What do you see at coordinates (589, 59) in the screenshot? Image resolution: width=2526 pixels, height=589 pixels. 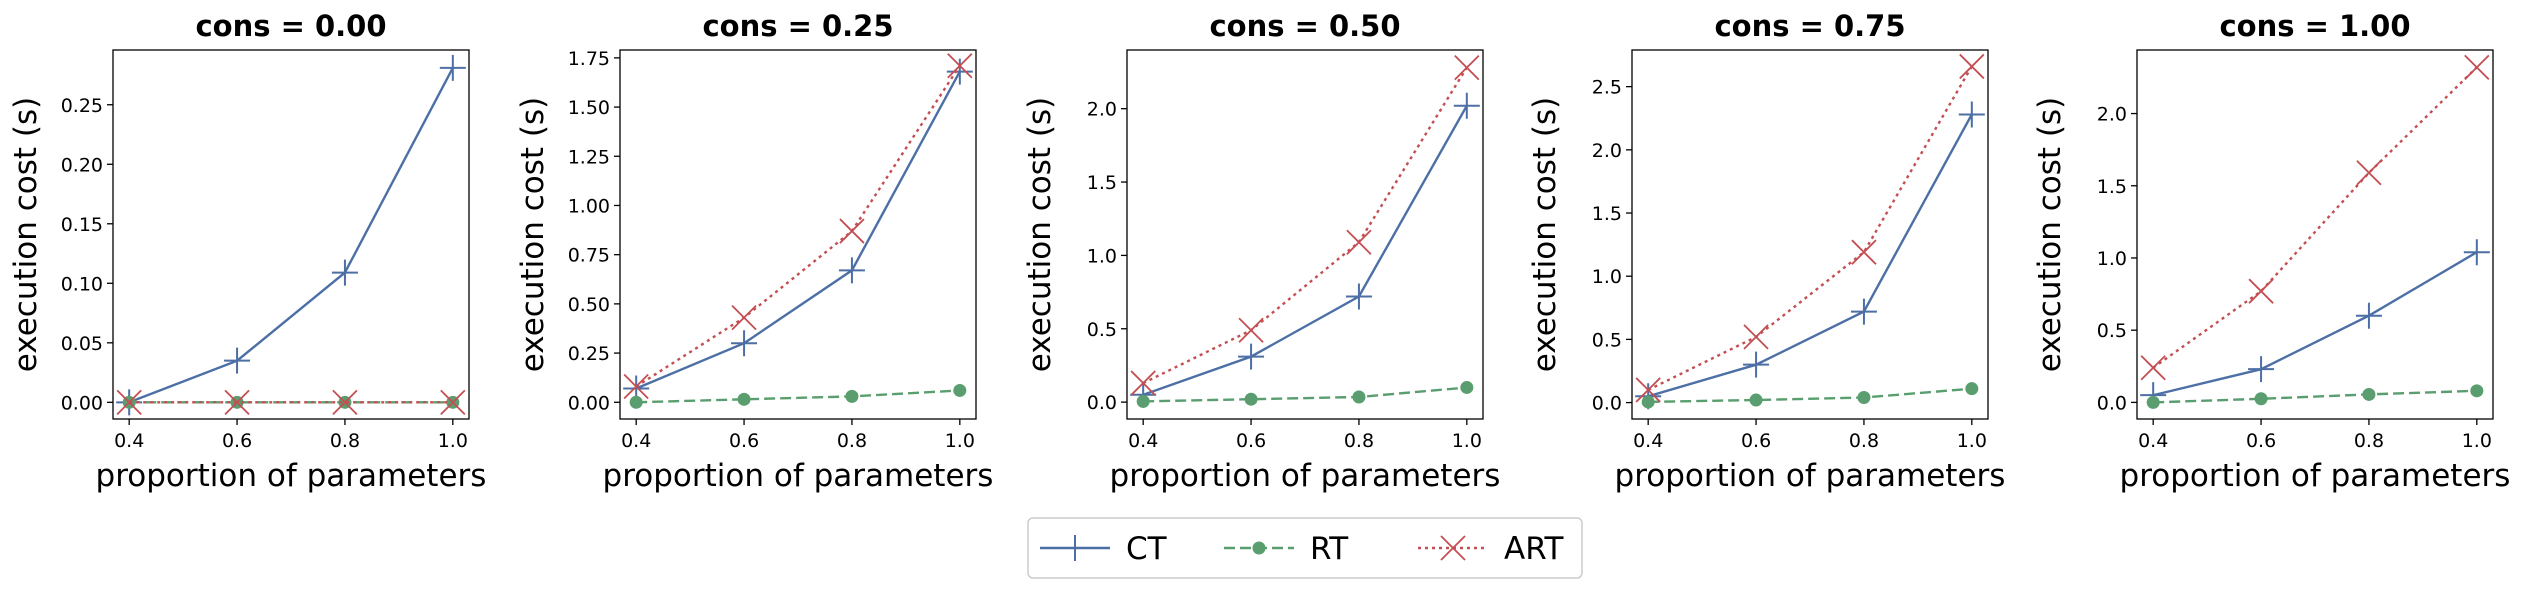 I see `y-tick-label: 1.75` at bounding box center [589, 59].